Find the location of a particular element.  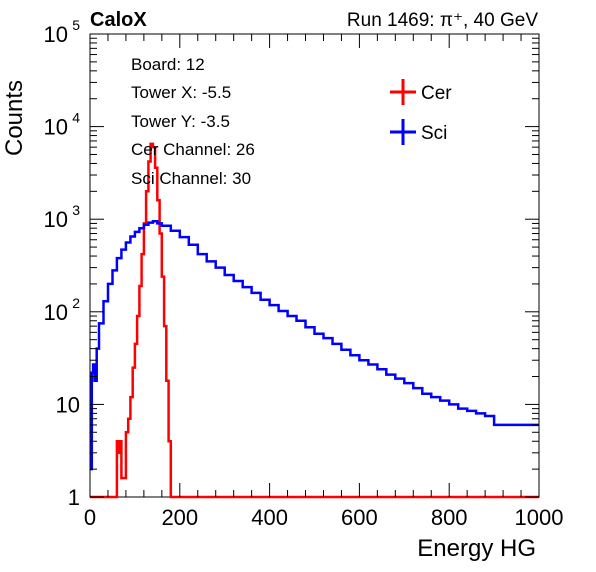

x-tick-label: 600 is located at coordinates (359, 517).